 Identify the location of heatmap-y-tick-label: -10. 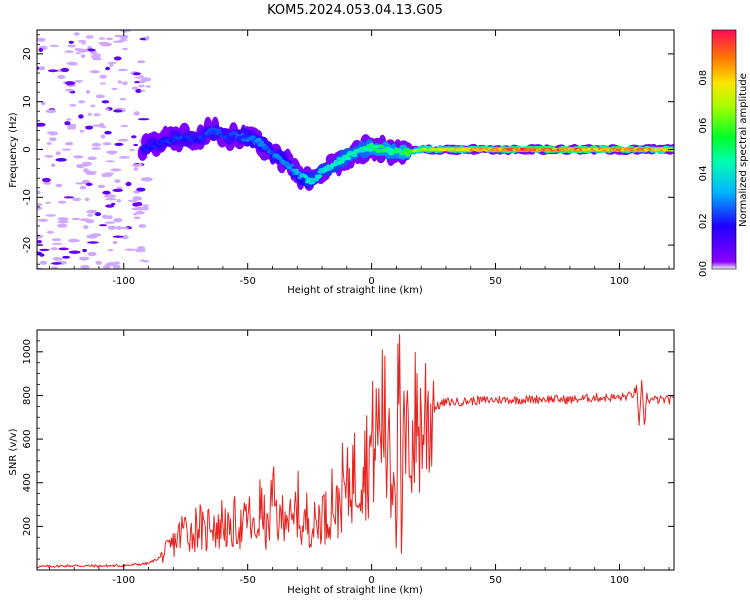
(27, 197).